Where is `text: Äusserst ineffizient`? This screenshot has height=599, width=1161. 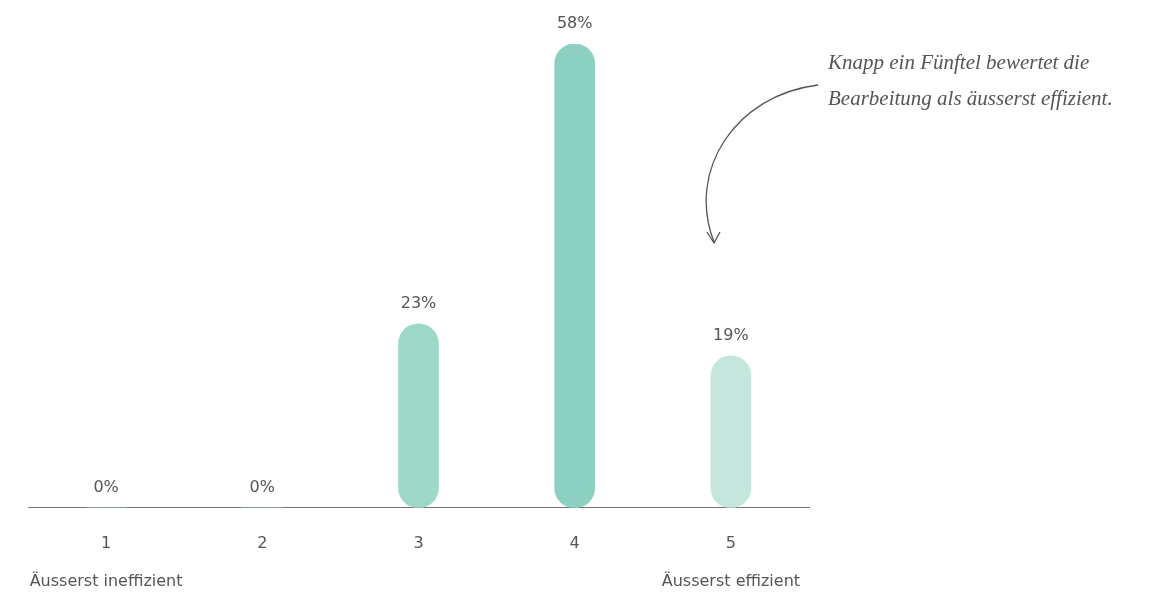 text: Äusserst ineffizient is located at coordinates (106, 580).